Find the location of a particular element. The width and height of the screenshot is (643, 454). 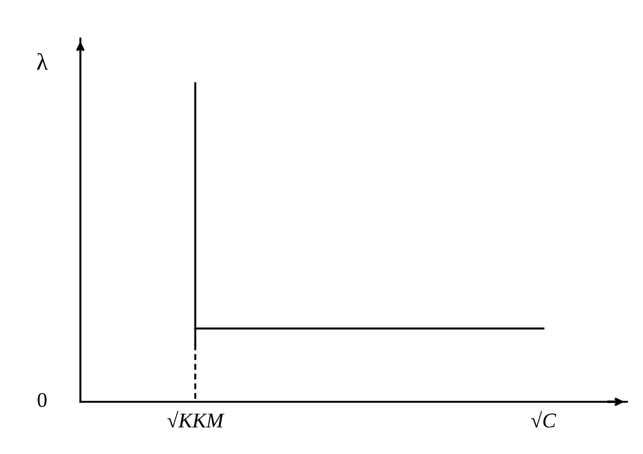

text: 0 is located at coordinates (42, 400).